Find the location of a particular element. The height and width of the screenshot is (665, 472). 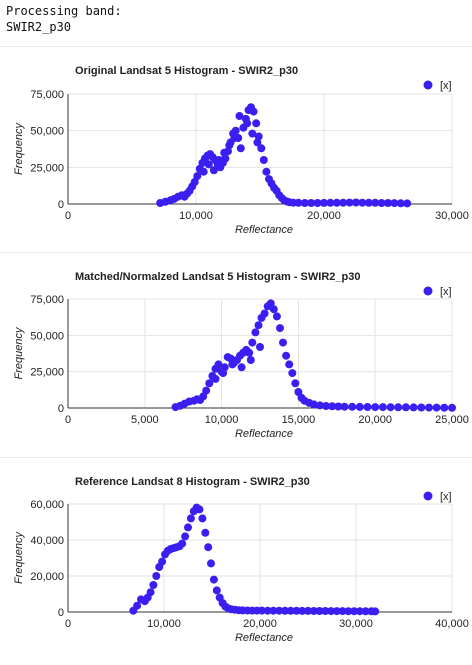

processing-header: Processing band: SWIR2_p30 is located at coordinates (64, 19).